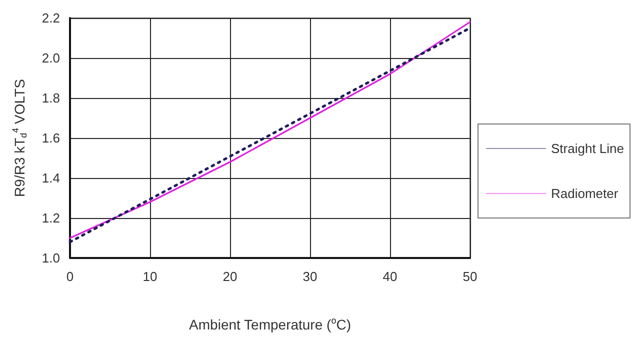 The width and height of the screenshot is (640, 345). Describe the element at coordinates (51, 258) in the screenshot. I see `y-tick-label: 1.0` at that location.